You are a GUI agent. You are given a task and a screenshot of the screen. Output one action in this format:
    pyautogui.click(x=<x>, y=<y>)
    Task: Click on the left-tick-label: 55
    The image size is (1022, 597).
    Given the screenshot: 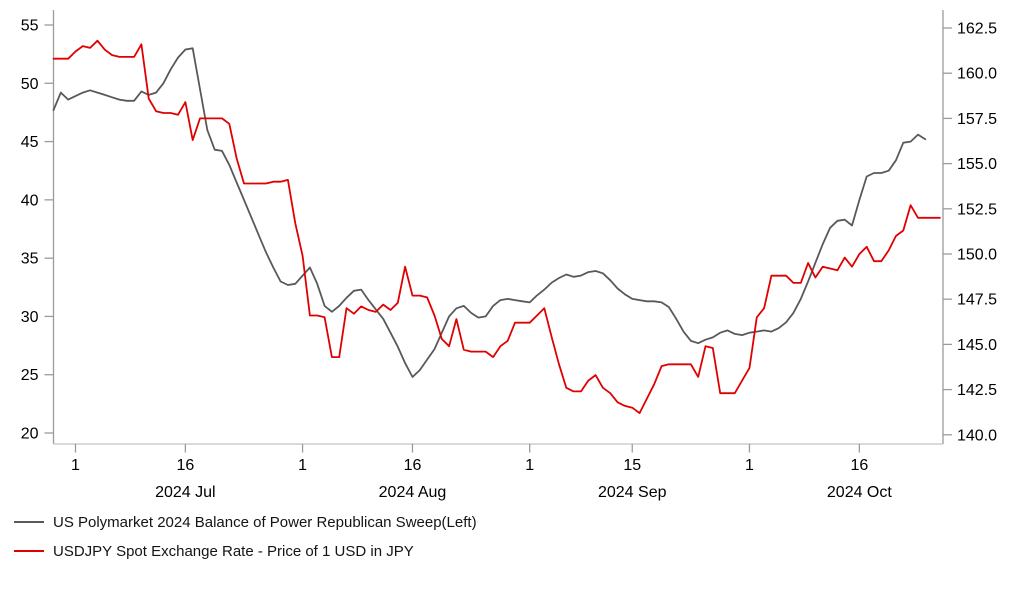 What is the action you would take?
    pyautogui.click(x=30, y=26)
    